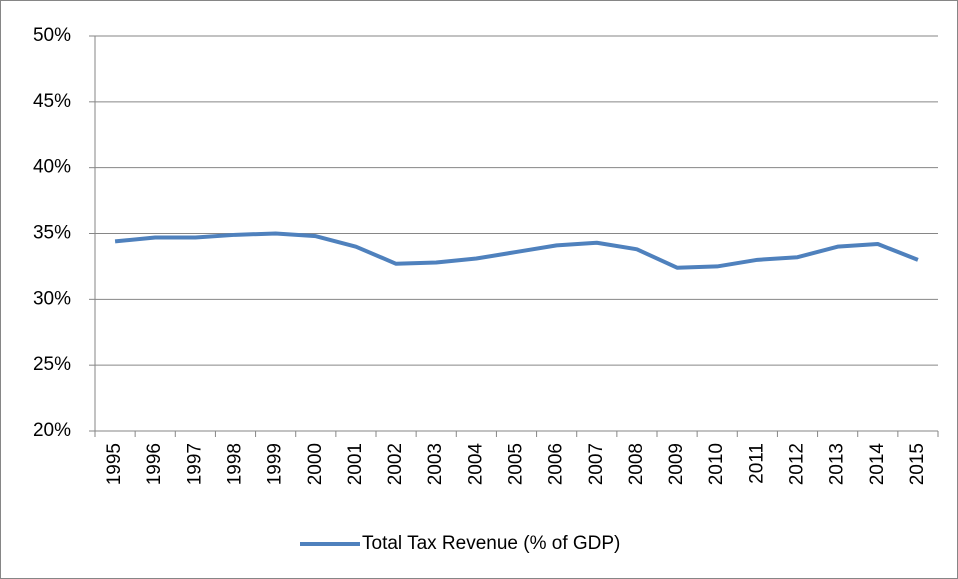 This screenshot has width=958, height=579. Describe the element at coordinates (636, 464) in the screenshot. I see `x-tick-label: 2008` at that location.